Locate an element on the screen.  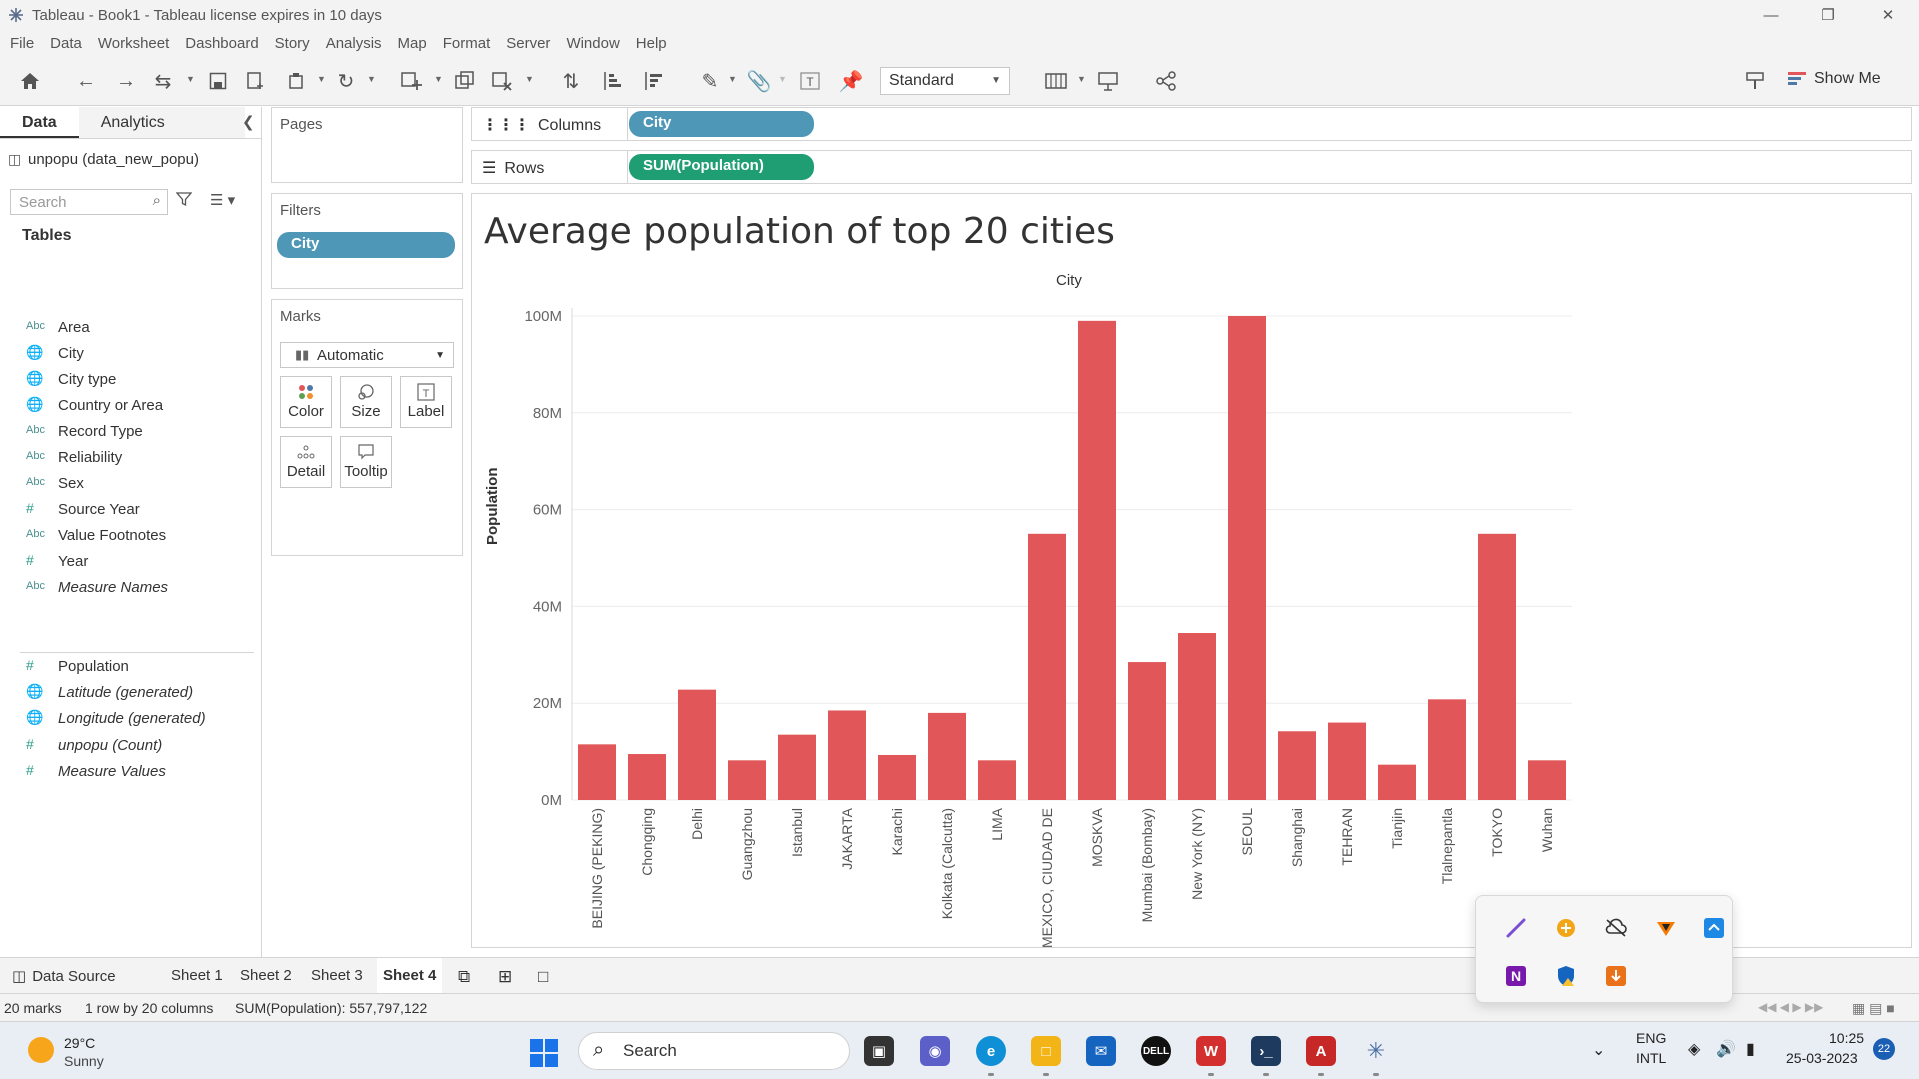
field-reliability: Abc Reliability is located at coordinates (127, 458).